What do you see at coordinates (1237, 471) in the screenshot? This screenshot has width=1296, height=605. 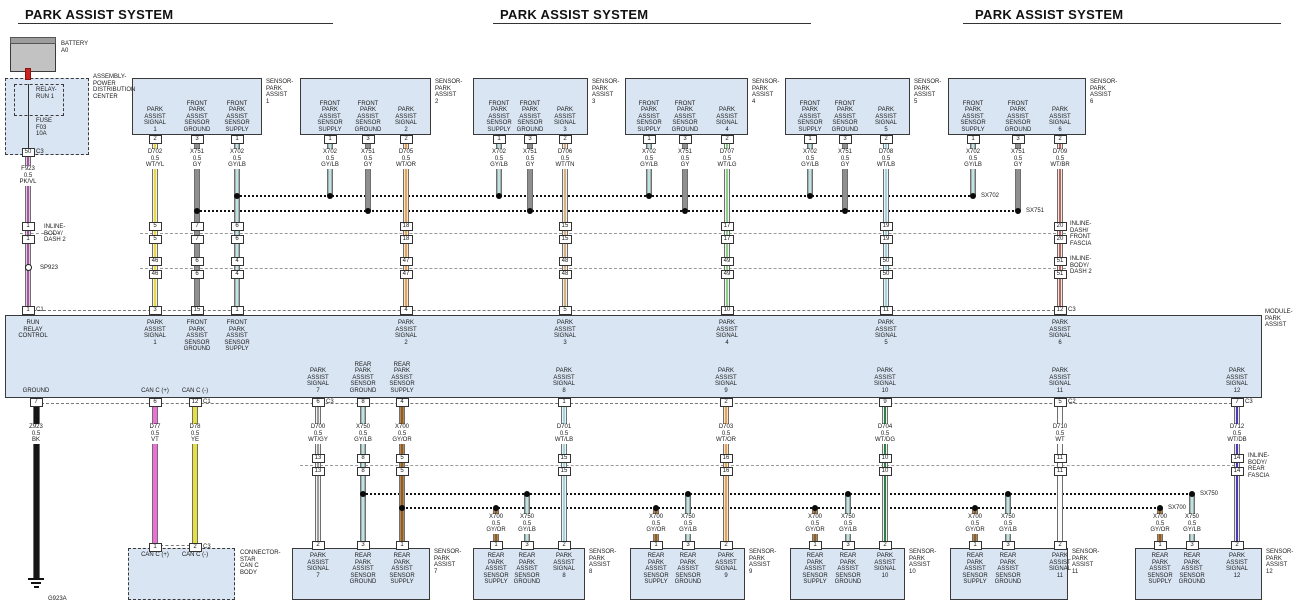 I see `inline-pin-box: 14` at bounding box center [1237, 471].